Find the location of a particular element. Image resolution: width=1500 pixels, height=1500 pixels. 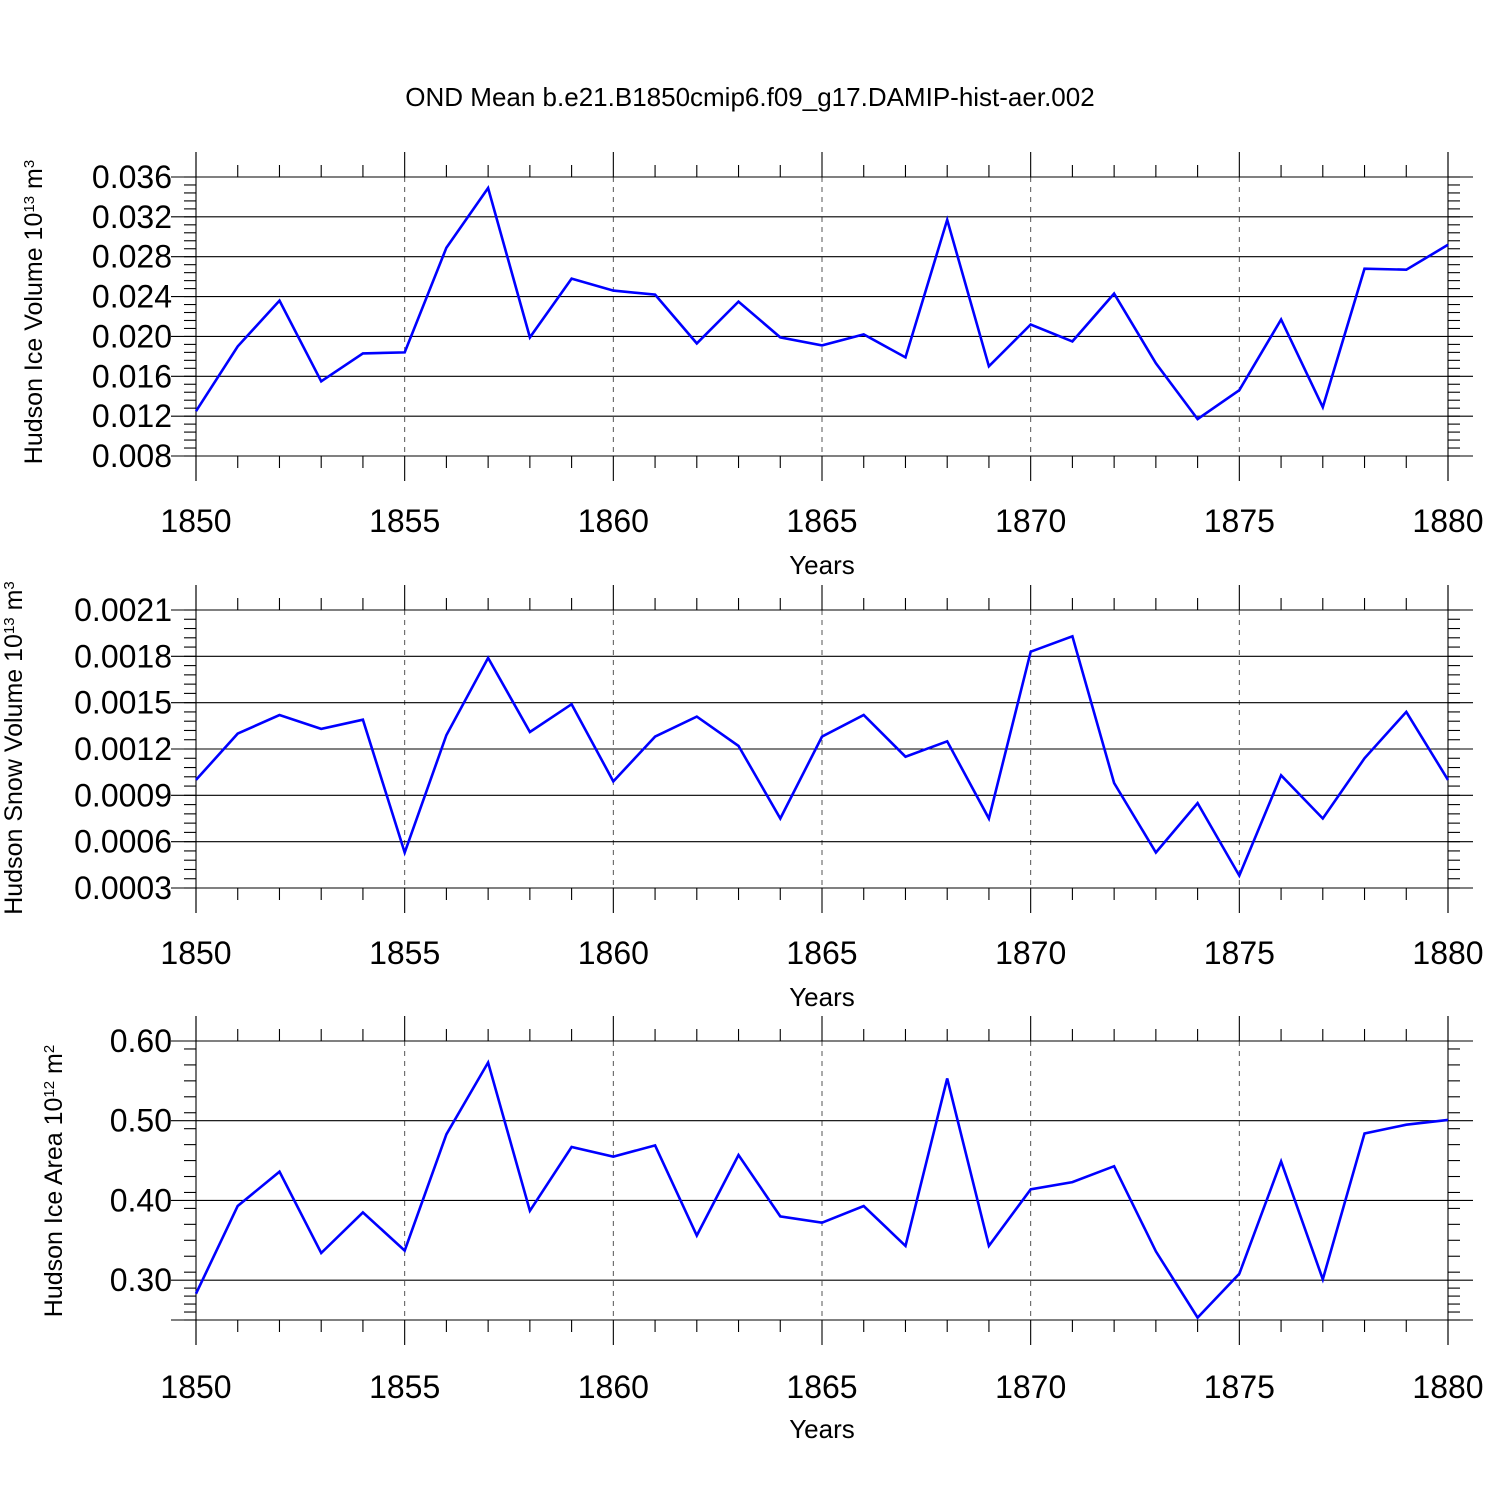

y-tick-label: 0.0009 is located at coordinates (123, 795).